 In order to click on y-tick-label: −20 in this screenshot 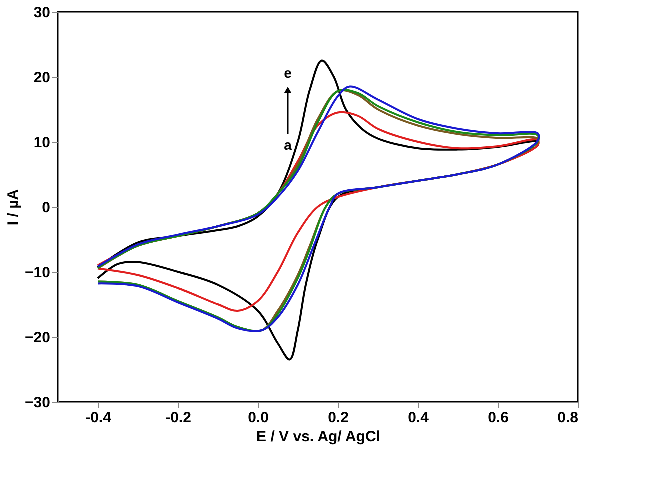, I will do `click(37, 338)`.